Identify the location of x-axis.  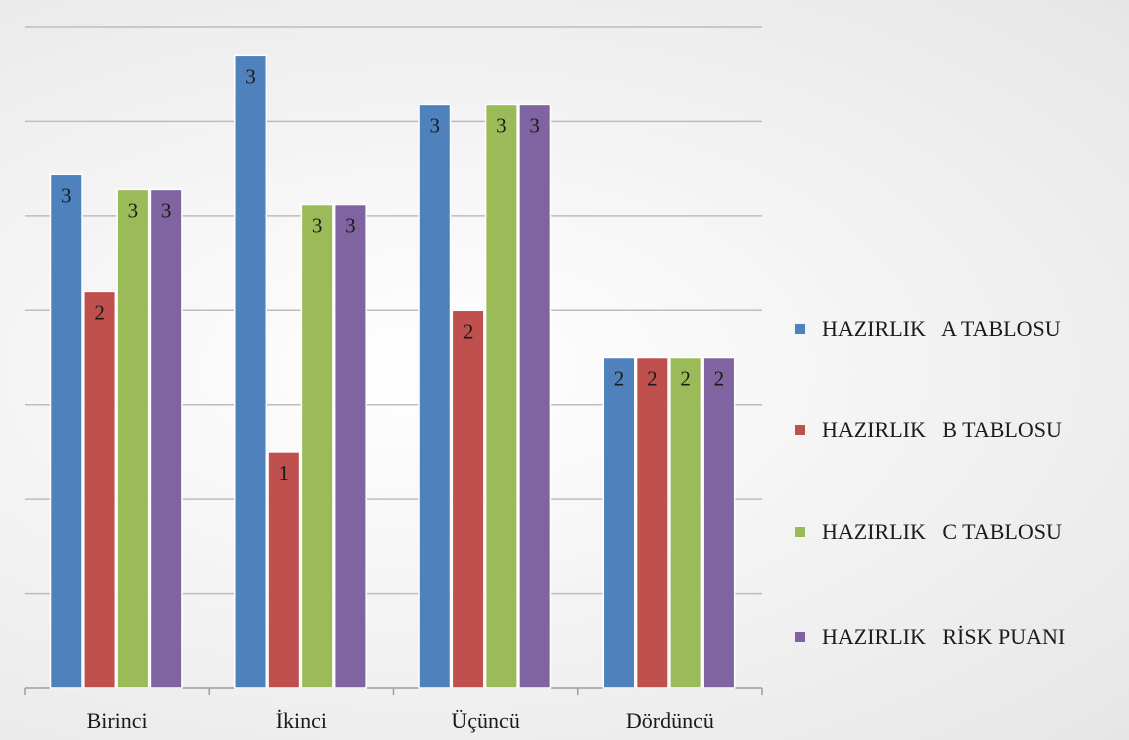
(393, 691).